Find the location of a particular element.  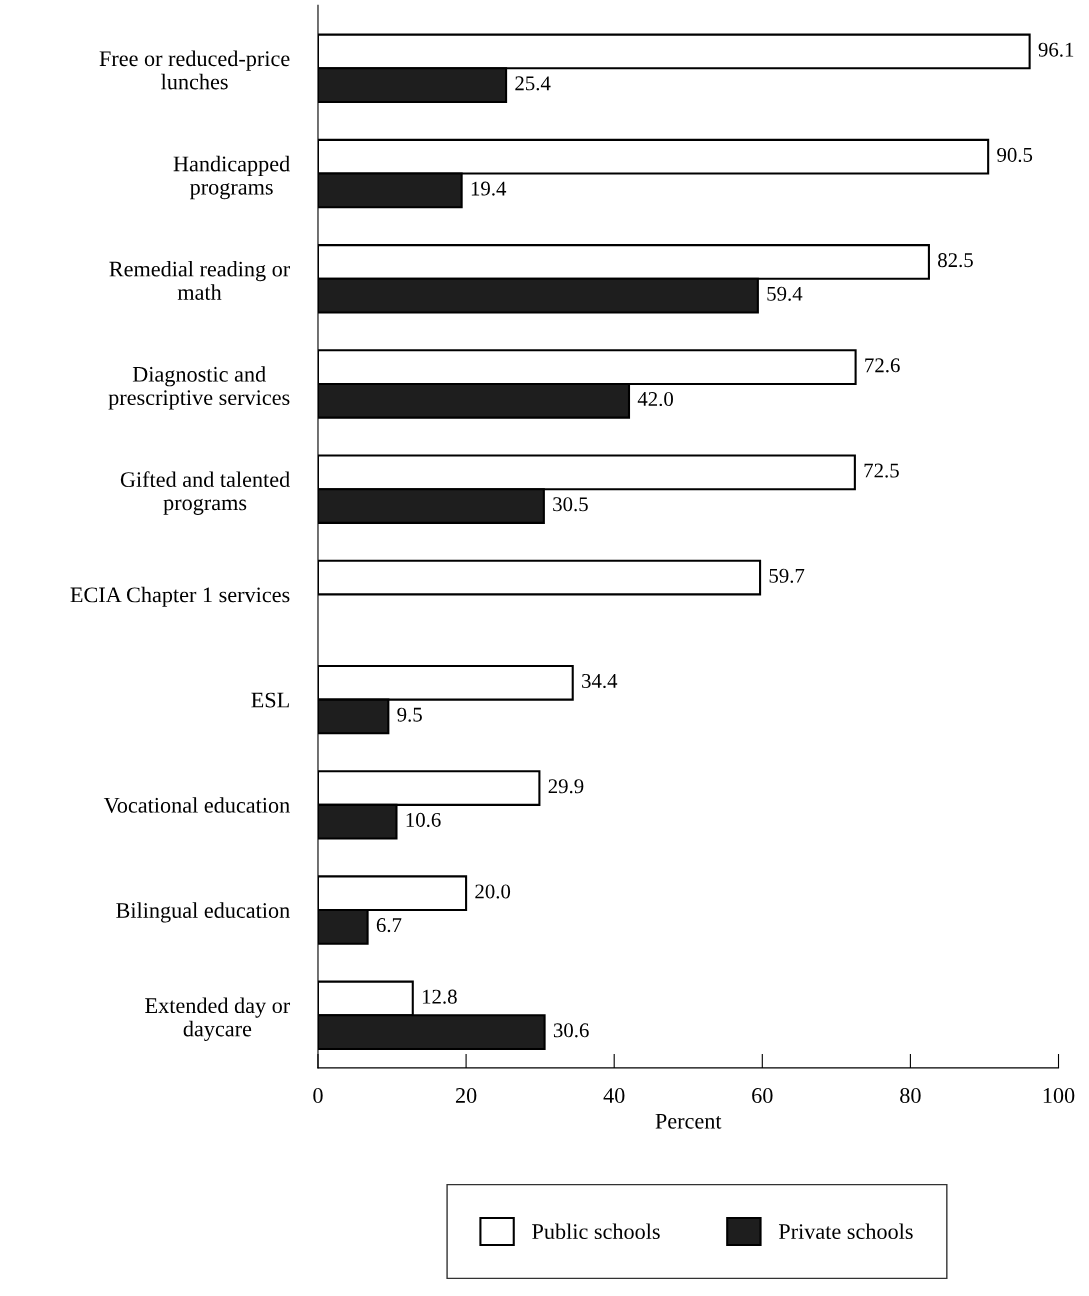

data-label: 19.4 is located at coordinates (489, 188).